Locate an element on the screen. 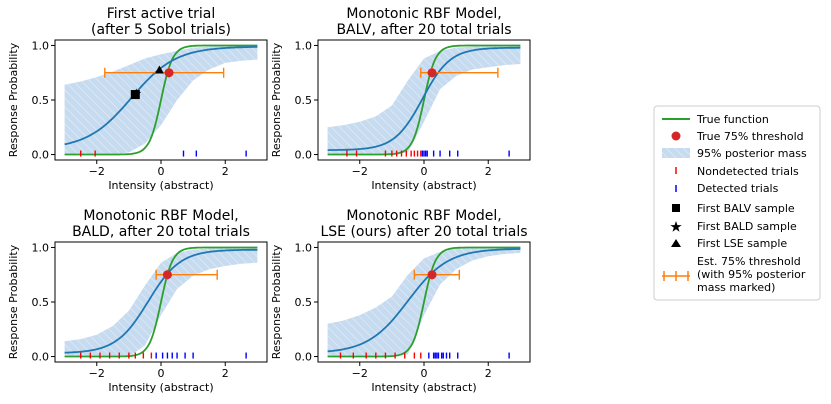 The width and height of the screenshot is (831, 404). legend-swatch-lse-sample is located at coordinates (676, 243).